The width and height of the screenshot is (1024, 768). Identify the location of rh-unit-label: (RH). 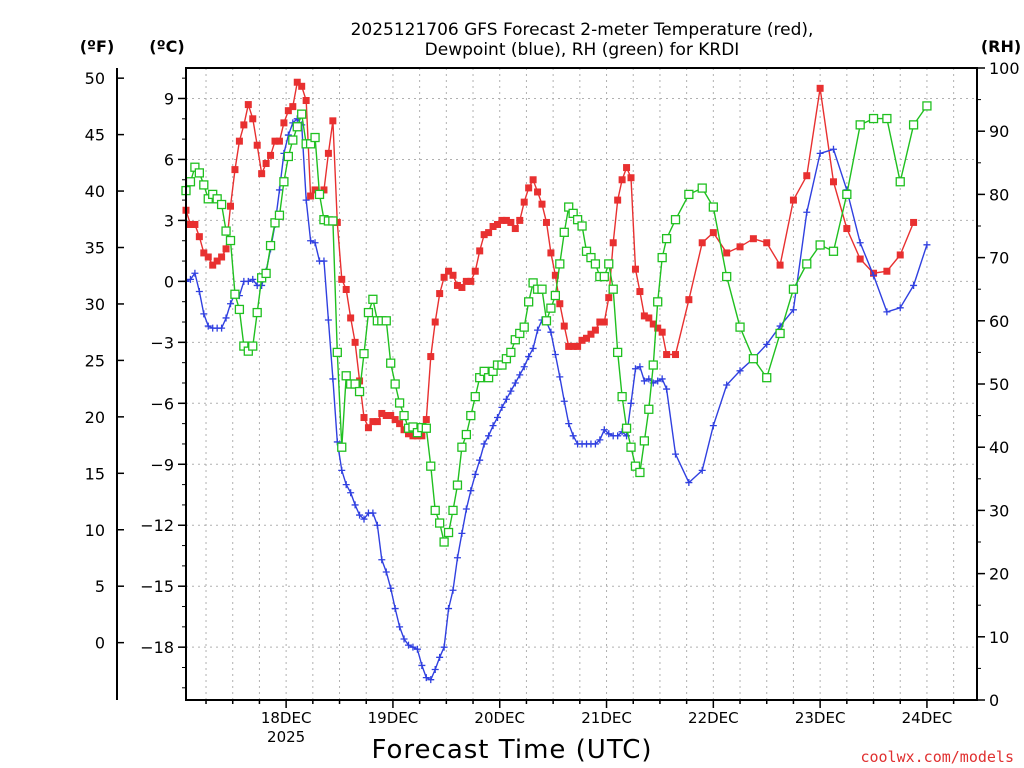
(1001, 46).